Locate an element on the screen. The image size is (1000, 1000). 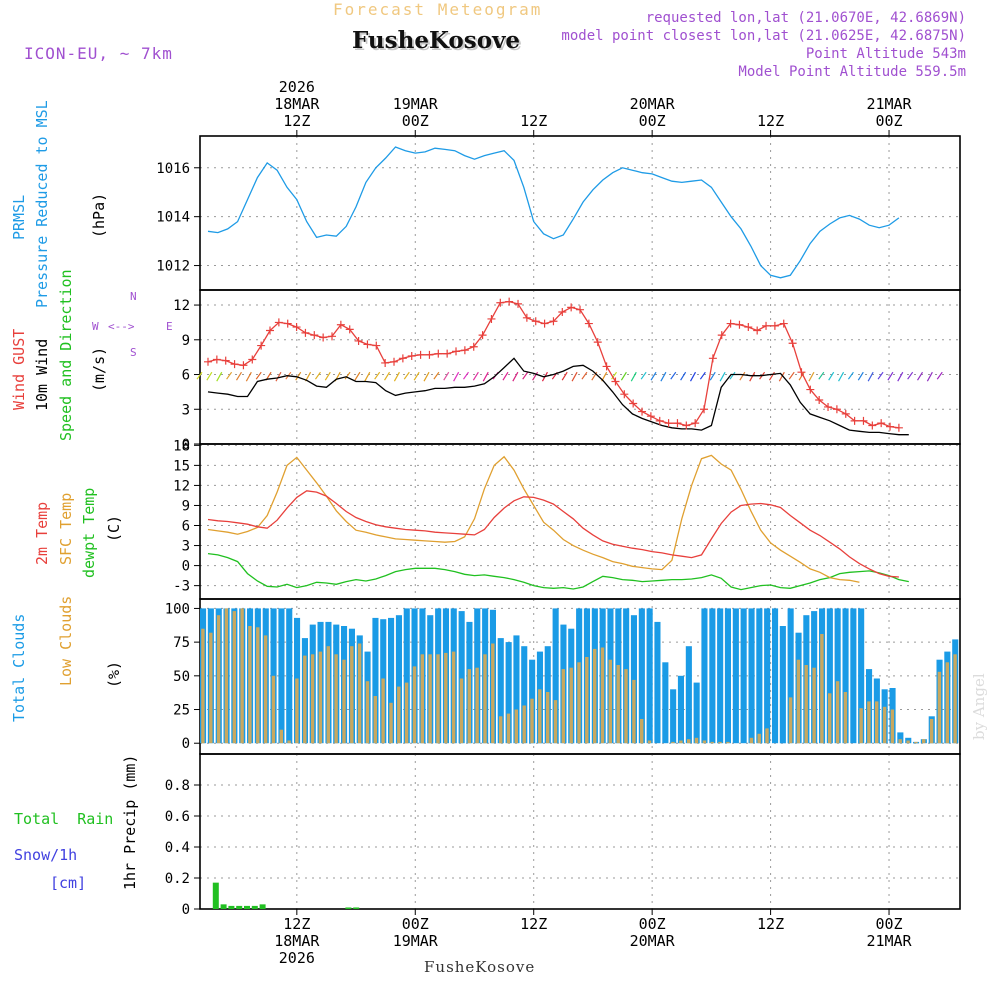
time-label-top: 19MAR is located at coordinates (416, 104).